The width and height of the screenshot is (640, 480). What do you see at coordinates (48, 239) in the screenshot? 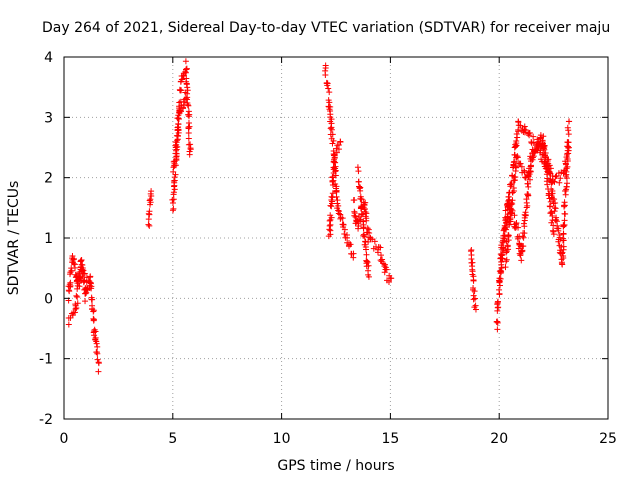
I see `y-tick-label: 1` at bounding box center [48, 239].